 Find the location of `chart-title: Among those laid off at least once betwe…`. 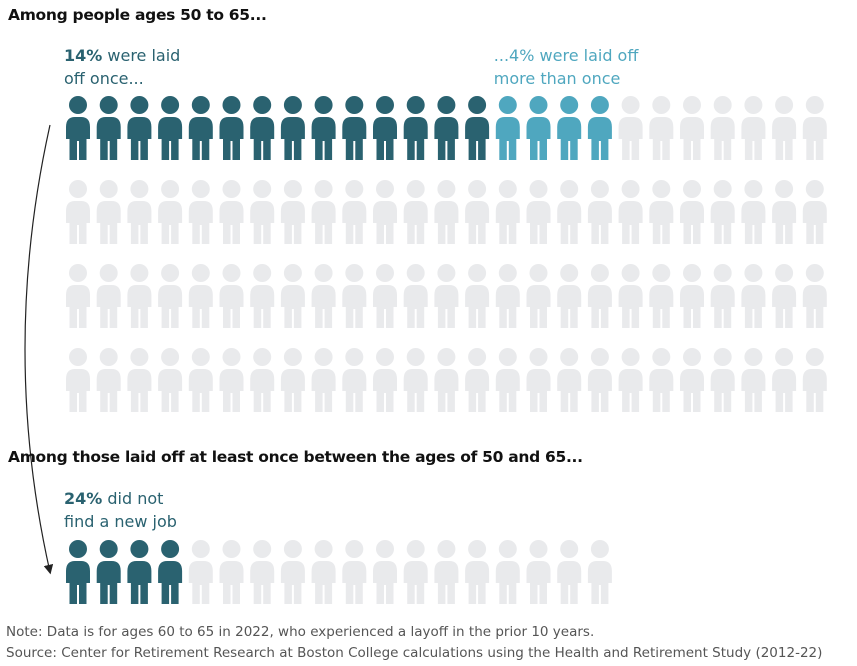

chart-title: Among those laid off at least once betwe… is located at coordinates (295, 457).